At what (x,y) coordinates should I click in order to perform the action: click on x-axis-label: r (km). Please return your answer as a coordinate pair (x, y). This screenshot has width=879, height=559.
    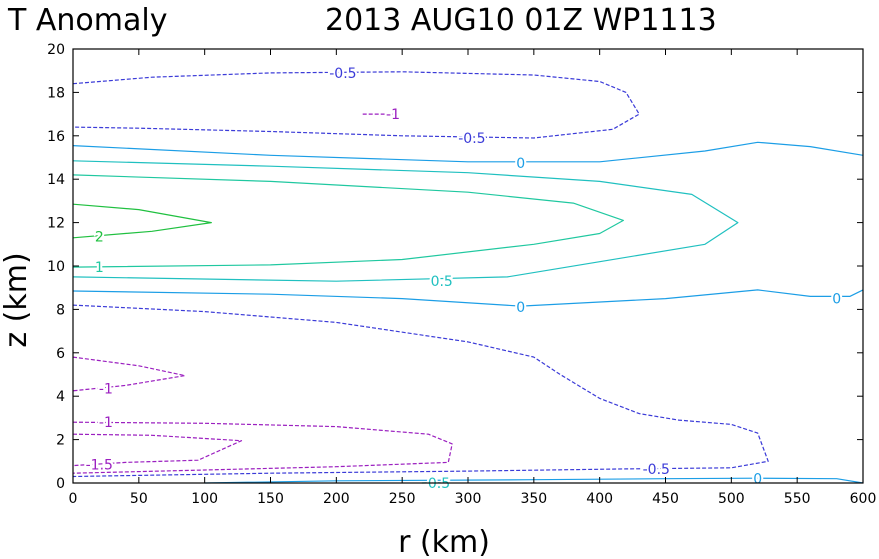
    Looking at the image, I should click on (444, 542).